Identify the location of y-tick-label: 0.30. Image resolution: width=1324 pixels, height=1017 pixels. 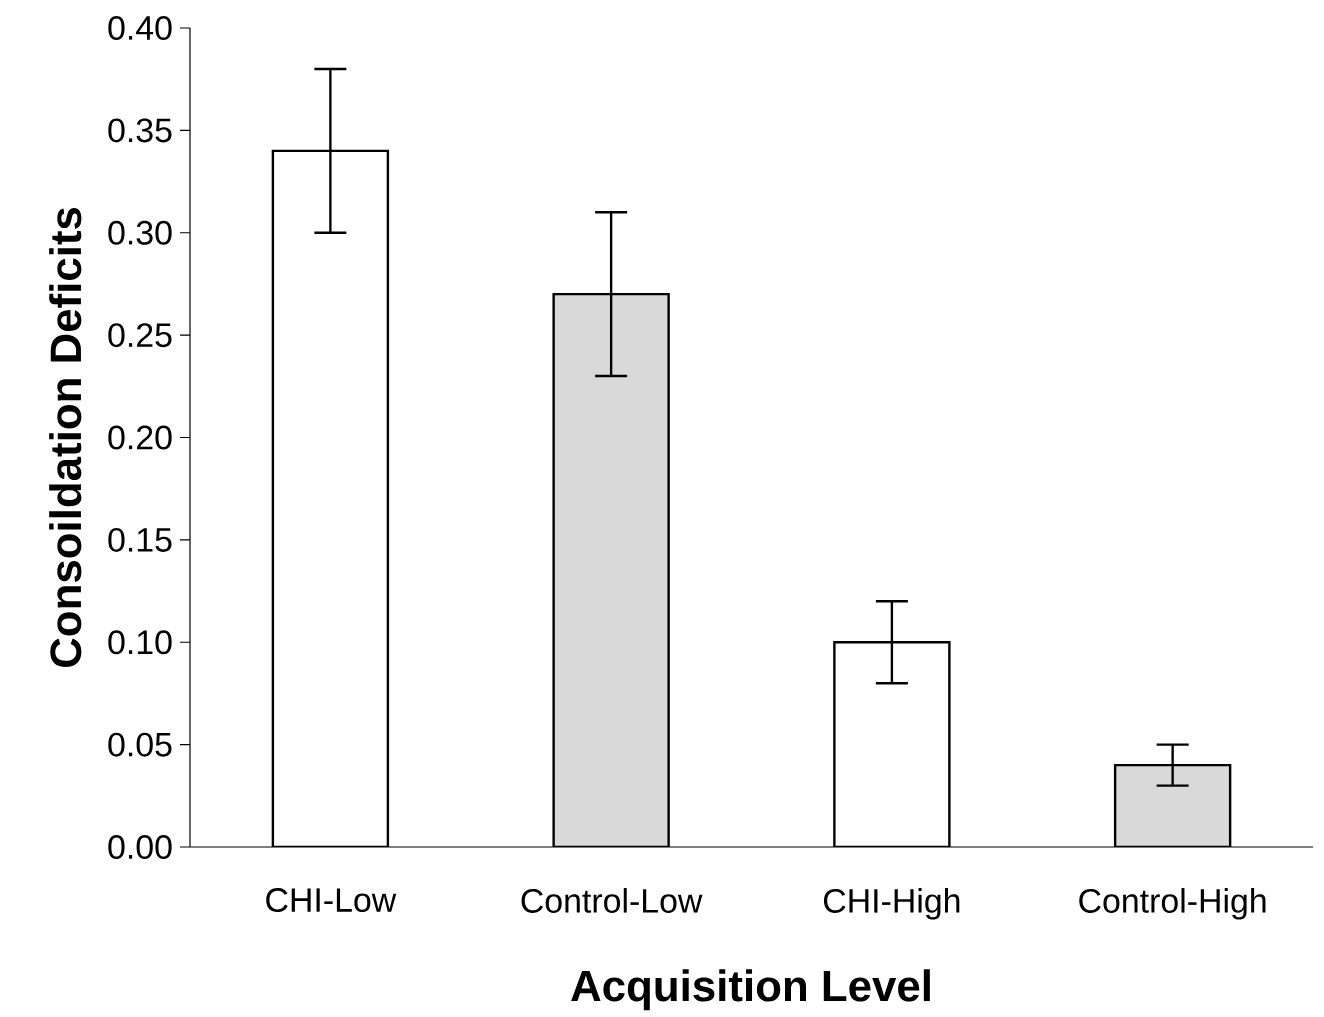
(140, 232).